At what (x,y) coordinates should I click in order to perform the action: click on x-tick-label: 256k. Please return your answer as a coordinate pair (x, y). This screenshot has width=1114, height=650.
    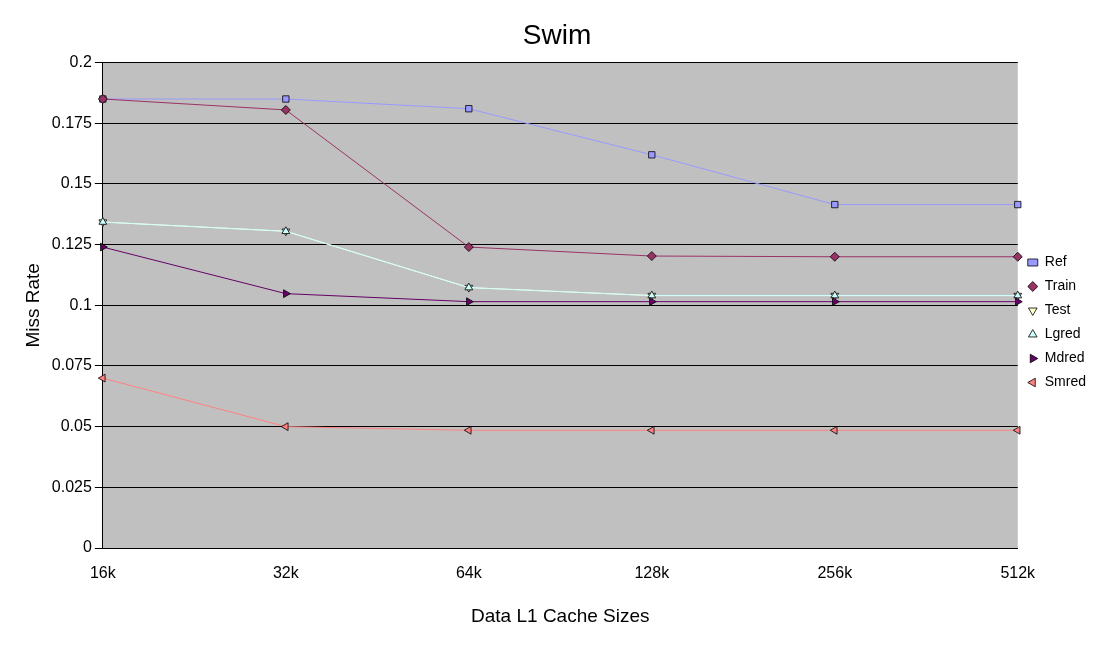
    Looking at the image, I should click on (835, 573).